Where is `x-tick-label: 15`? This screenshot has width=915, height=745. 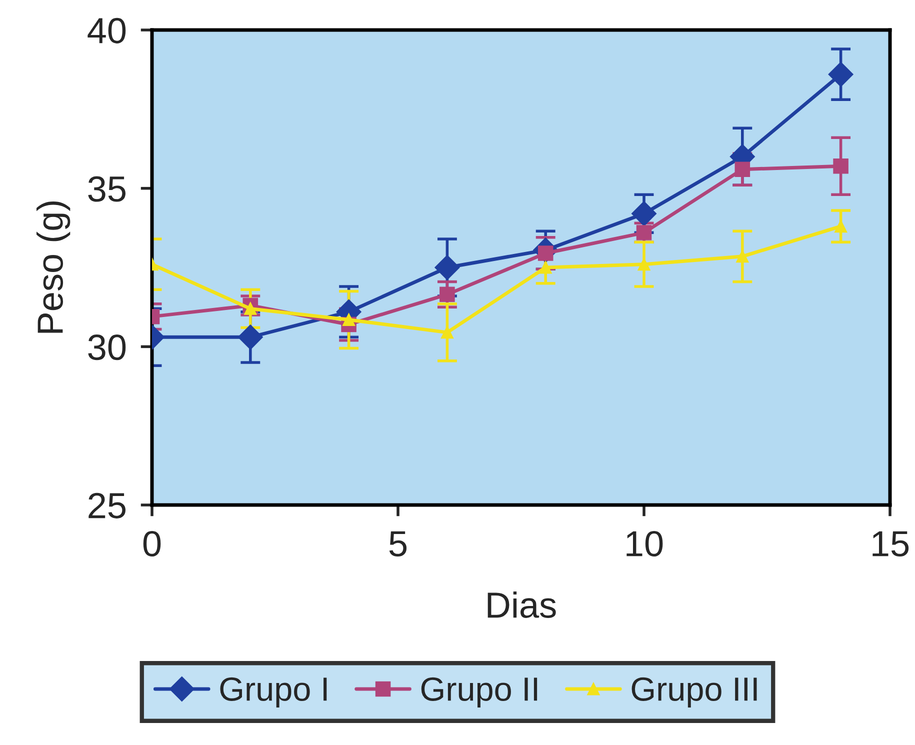
x-tick-label: 15 is located at coordinates (890, 544).